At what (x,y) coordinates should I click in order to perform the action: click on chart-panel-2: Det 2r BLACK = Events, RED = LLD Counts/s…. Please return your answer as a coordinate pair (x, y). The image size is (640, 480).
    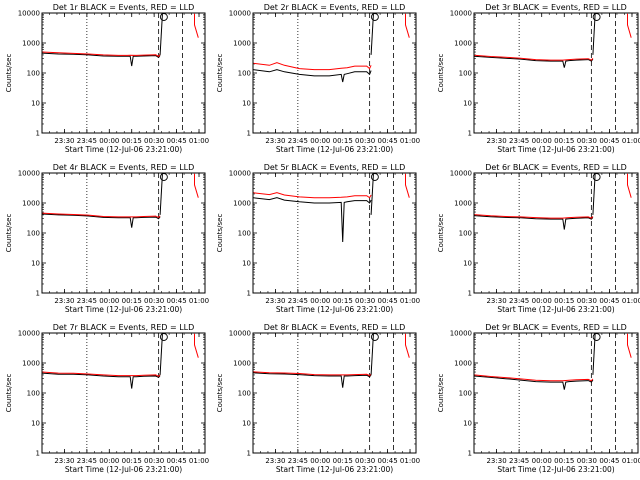
    Looking at the image, I should click on (318, 78).